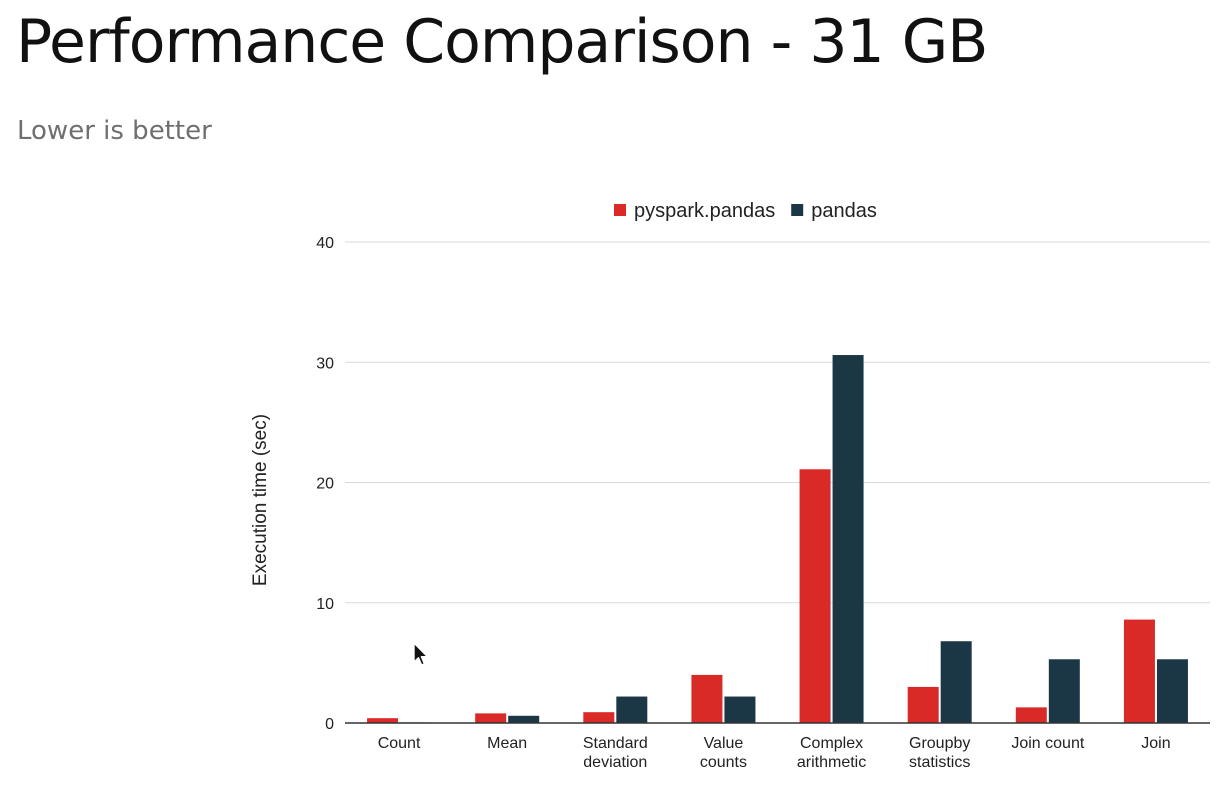  Describe the element at coordinates (615, 743) in the screenshot. I see `x-tick-label: Standard` at that location.